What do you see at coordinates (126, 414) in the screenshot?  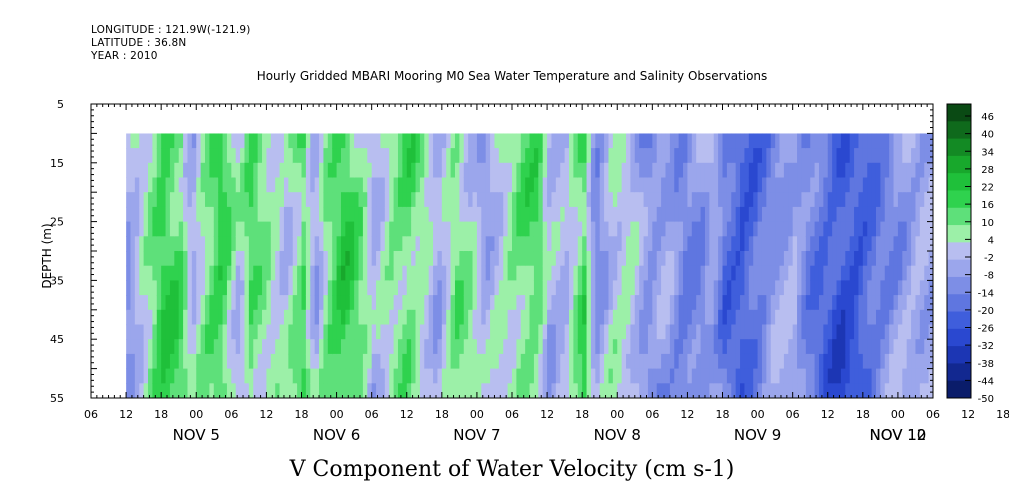 I see `x-tick-label: 12` at bounding box center [126, 414].